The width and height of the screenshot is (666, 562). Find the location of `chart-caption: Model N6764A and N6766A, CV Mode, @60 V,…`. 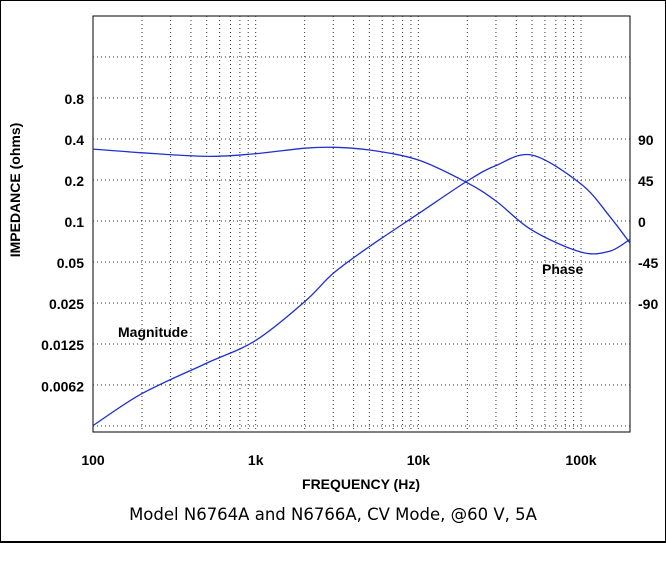

chart-caption: Model N6764A and N6766A, CV Mode, @60 V,… is located at coordinates (333, 514).